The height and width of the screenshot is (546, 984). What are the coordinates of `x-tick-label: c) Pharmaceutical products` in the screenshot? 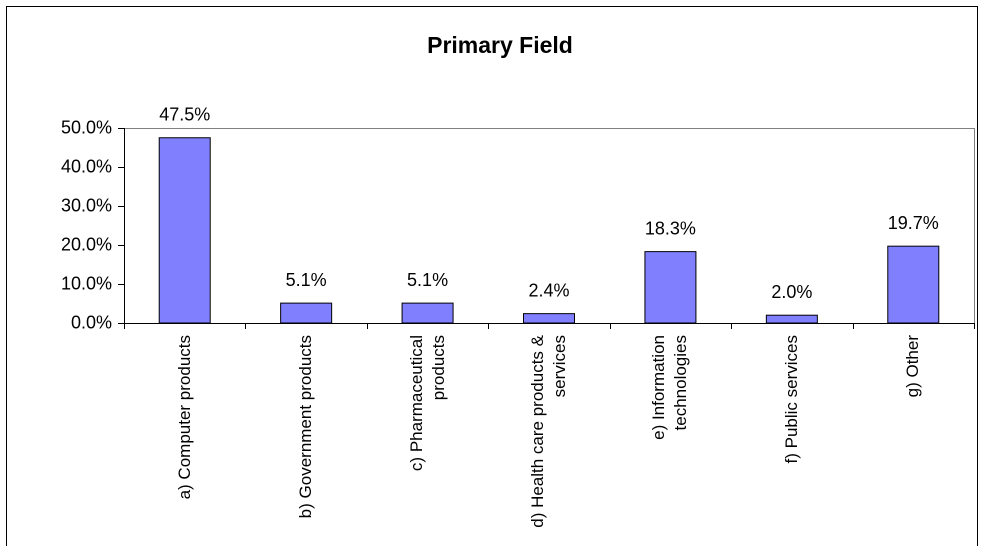 It's located at (427, 403).